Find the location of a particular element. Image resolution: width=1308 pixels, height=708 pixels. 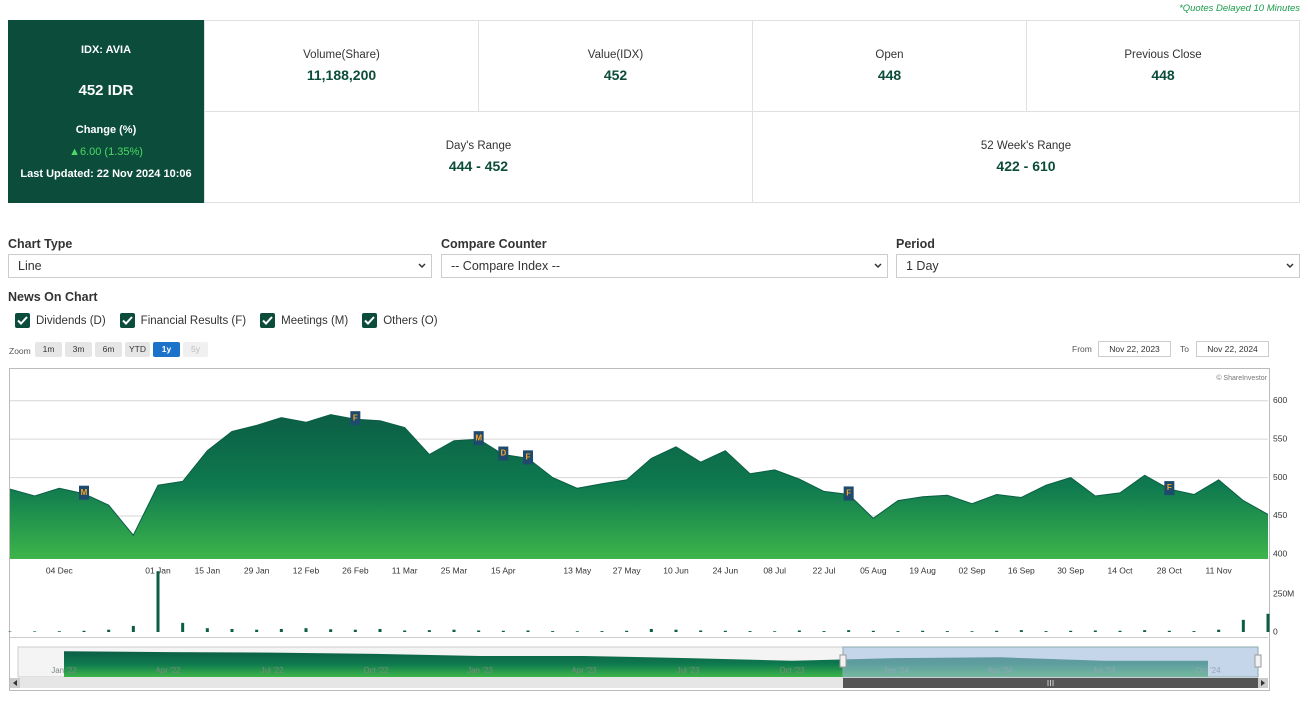

navigator-area is located at coordinates (636, 664).